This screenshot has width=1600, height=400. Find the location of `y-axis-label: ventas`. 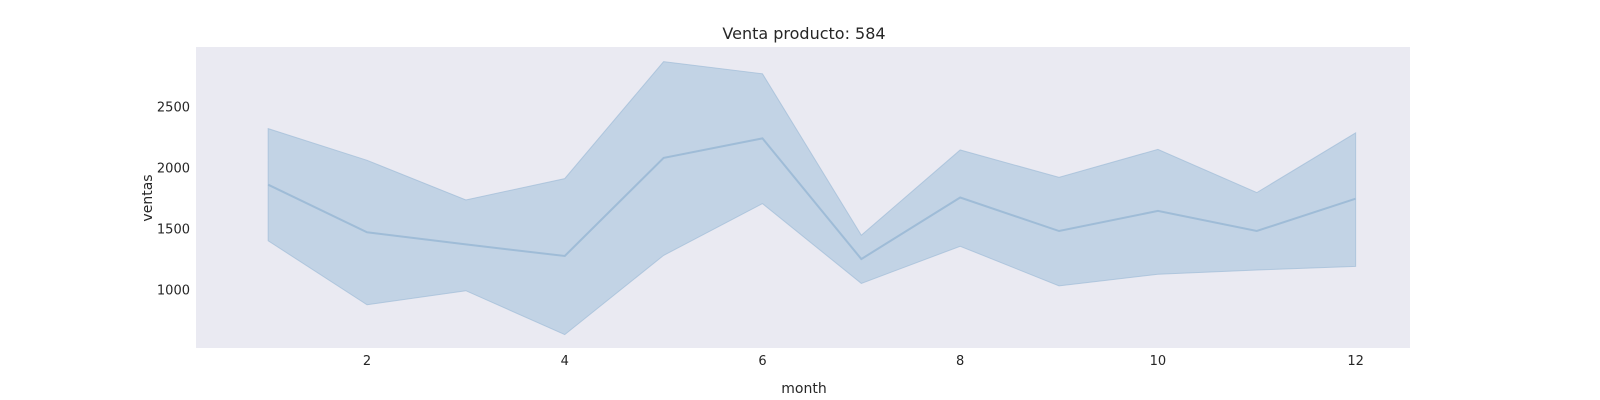

y-axis-label: ventas is located at coordinates (148, 197).